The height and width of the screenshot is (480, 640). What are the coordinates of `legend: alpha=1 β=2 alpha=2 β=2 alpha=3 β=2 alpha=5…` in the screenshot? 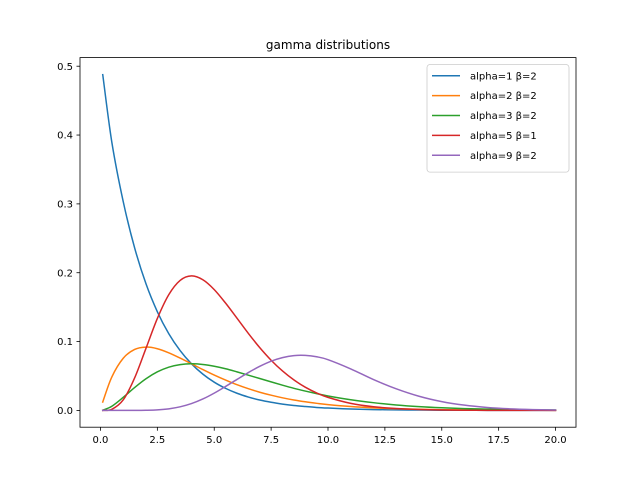 It's located at (498, 118).